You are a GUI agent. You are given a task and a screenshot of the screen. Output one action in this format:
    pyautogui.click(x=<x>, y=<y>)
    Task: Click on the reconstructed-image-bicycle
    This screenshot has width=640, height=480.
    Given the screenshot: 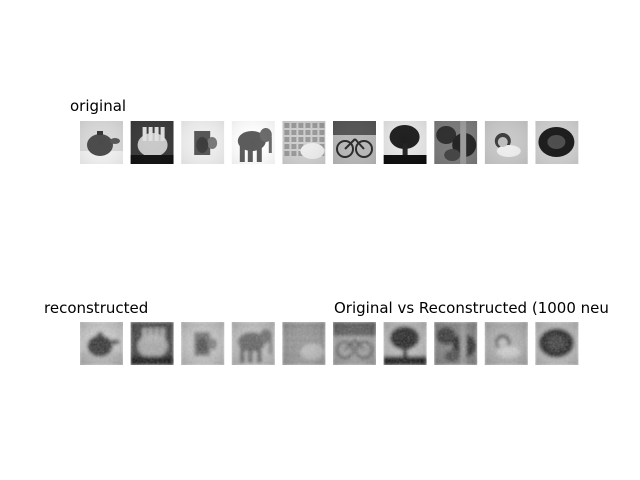 What is the action you would take?
    pyautogui.click(x=354, y=343)
    